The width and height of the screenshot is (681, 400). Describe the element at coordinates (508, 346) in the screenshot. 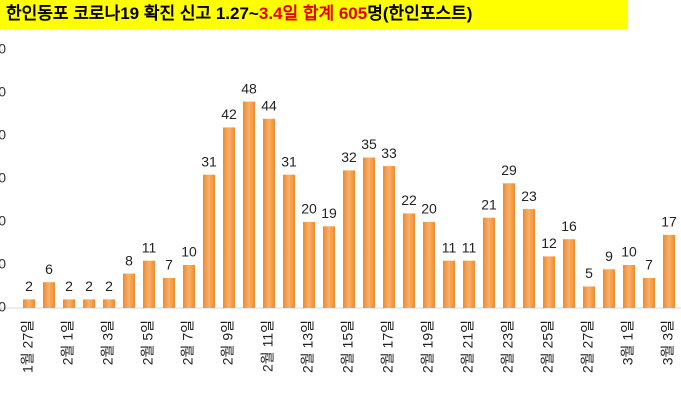

I see `x-tick-label: 2월 23일` at that location.